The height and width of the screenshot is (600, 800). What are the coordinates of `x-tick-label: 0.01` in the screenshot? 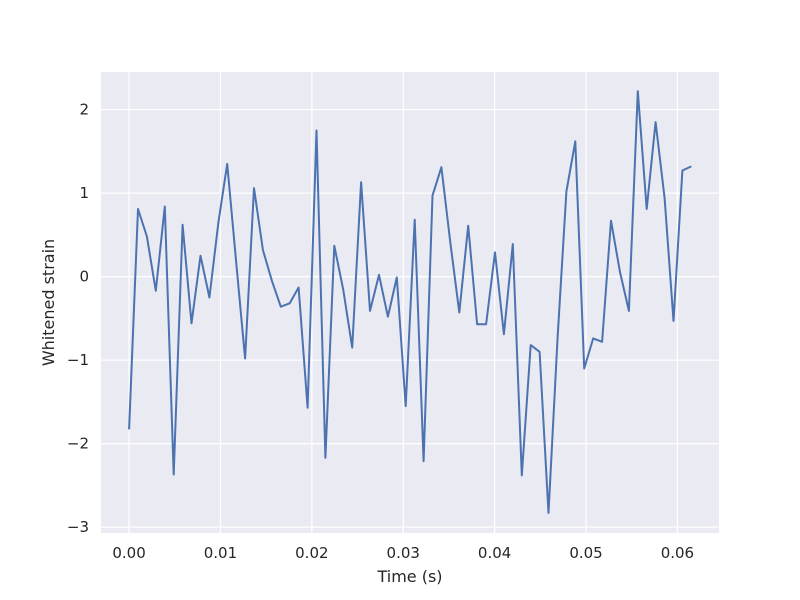 It's located at (220, 553).